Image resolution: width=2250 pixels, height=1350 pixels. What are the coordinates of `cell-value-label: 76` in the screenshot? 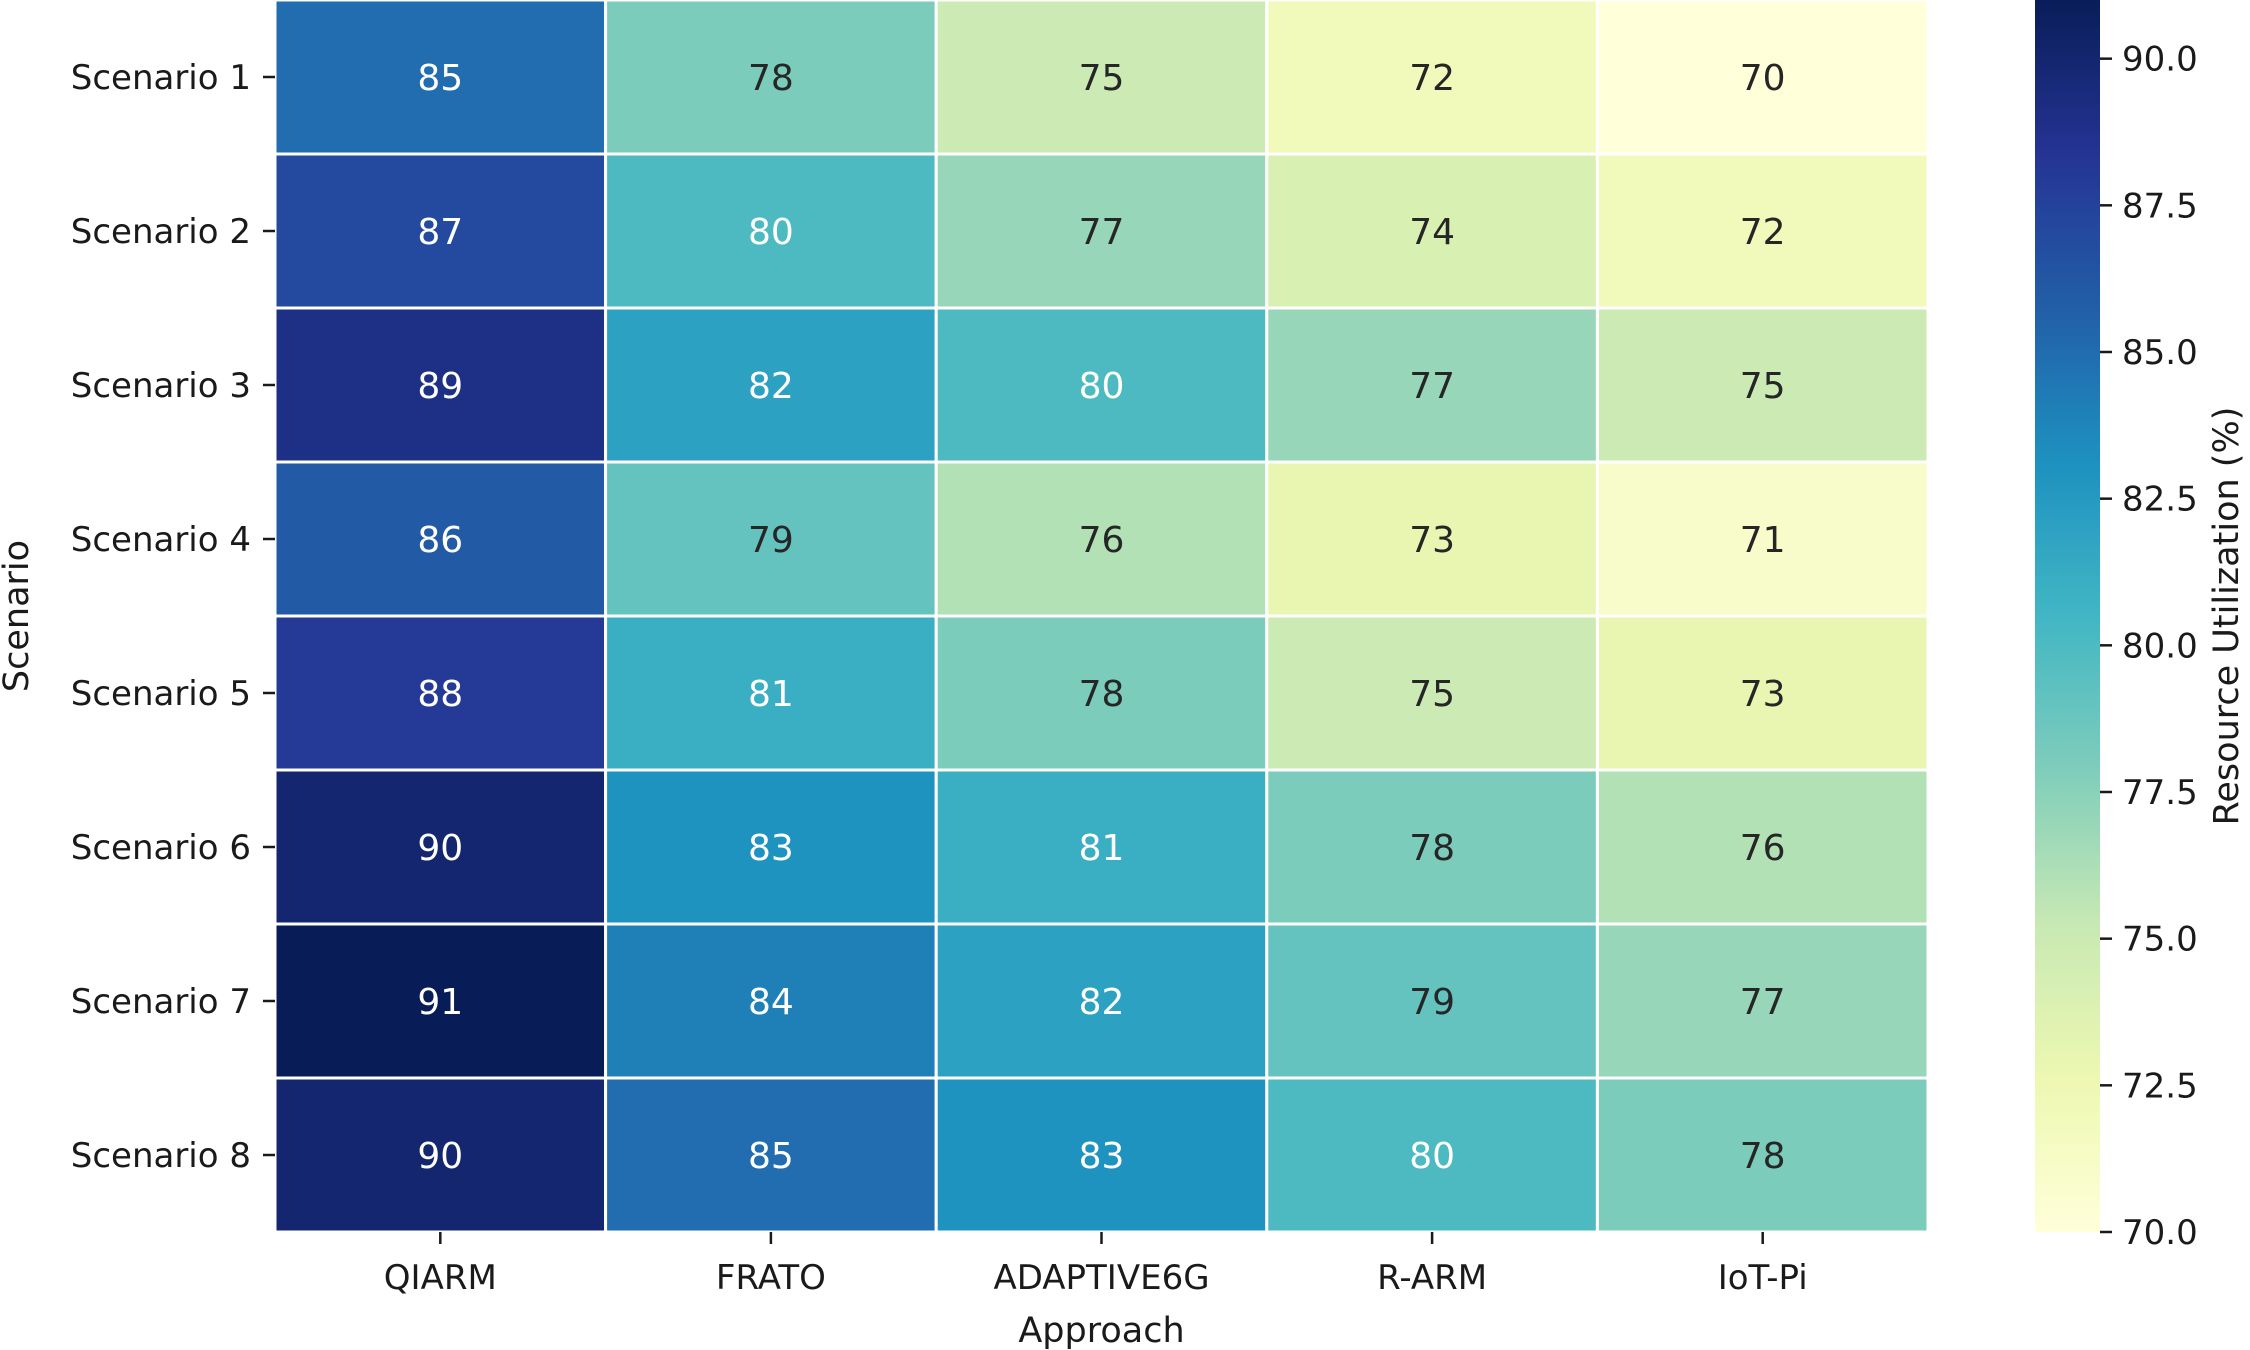 It's located at (1763, 848).